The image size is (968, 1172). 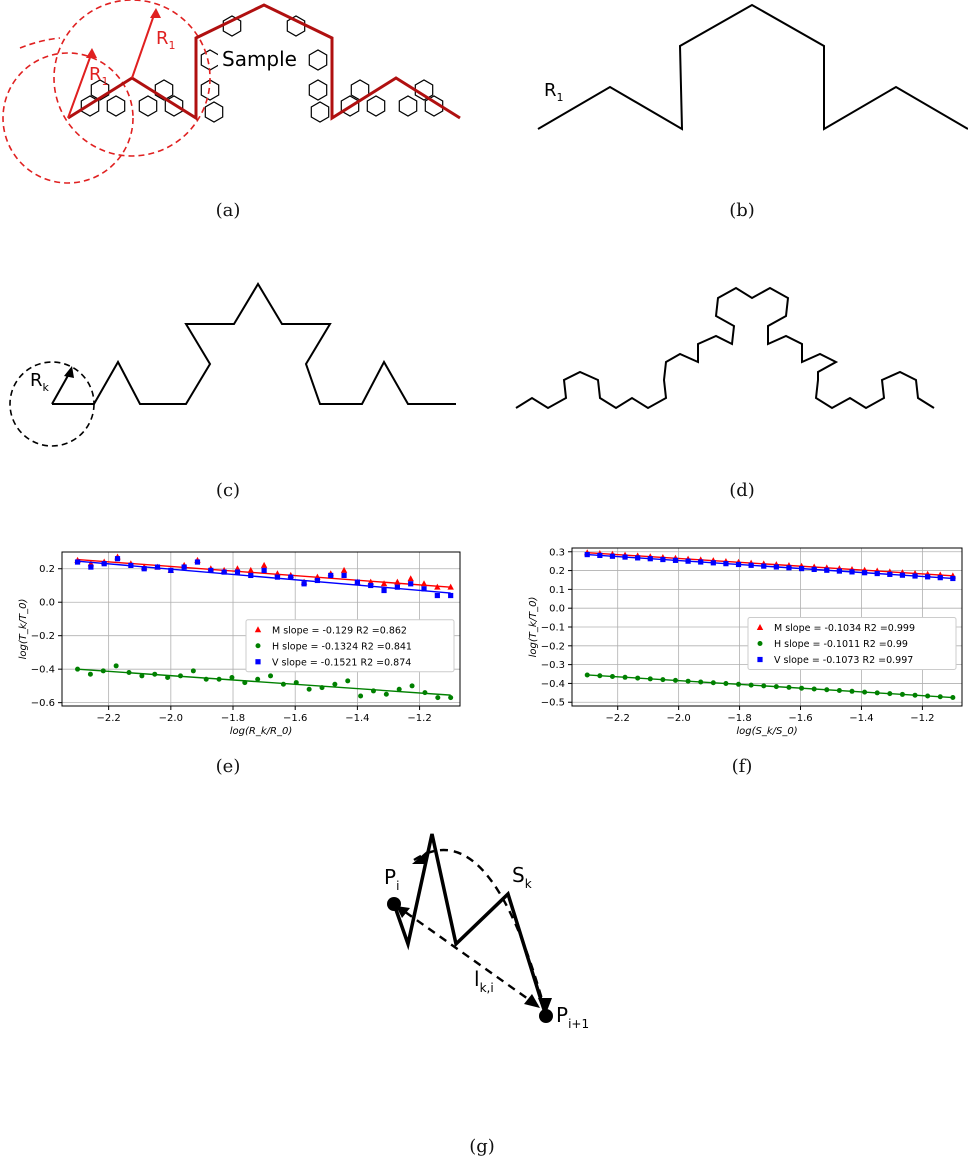 I want to click on legend-marker-v, so click(x=258, y=662).